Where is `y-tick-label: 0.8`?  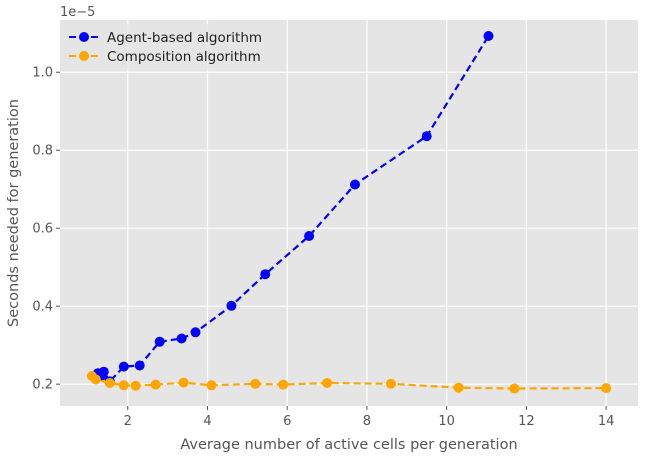 y-tick-label: 0.8 is located at coordinates (42, 151).